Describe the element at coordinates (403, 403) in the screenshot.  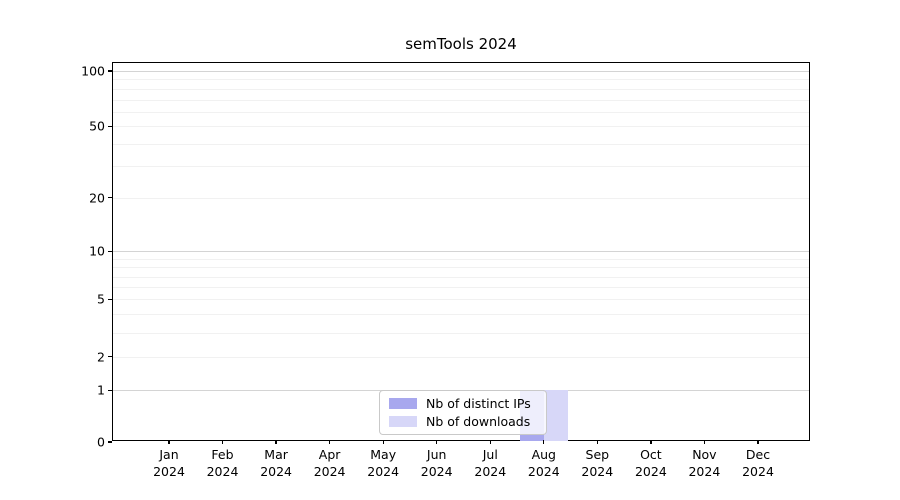
I see `legend-swatch-distinct-ips-icon` at that location.